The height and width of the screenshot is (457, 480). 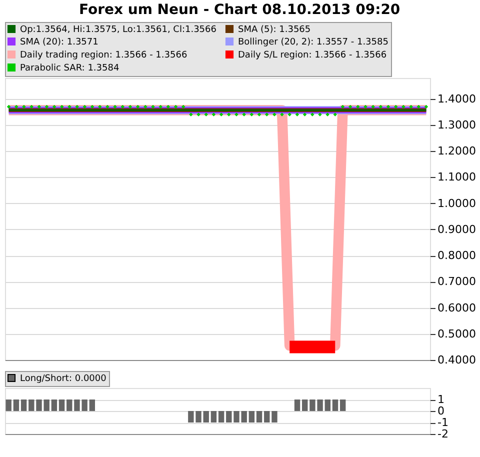 I want to click on y-tick-label: 1.4000, so click(x=457, y=99).